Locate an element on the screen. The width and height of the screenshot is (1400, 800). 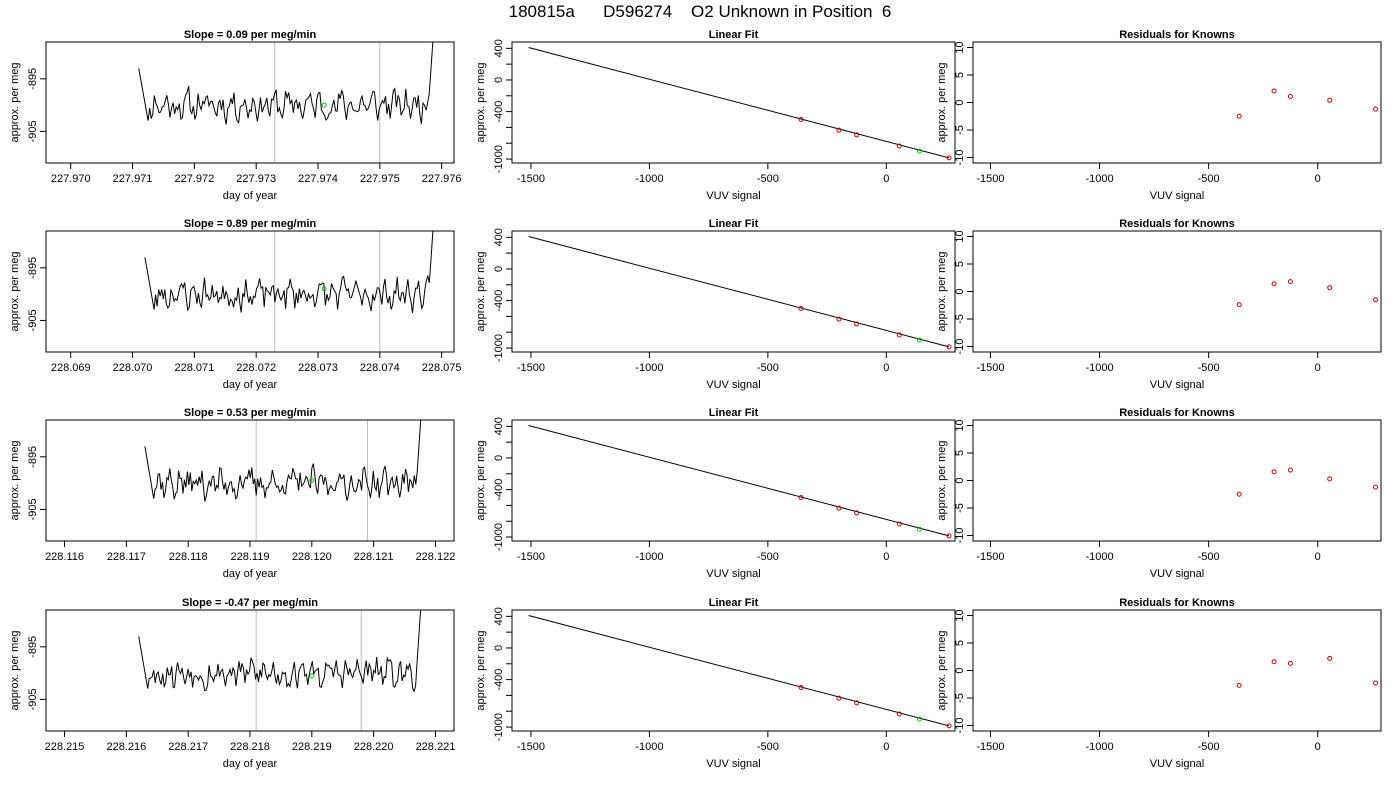
x-tick-label: 228.117 is located at coordinates (126, 557).